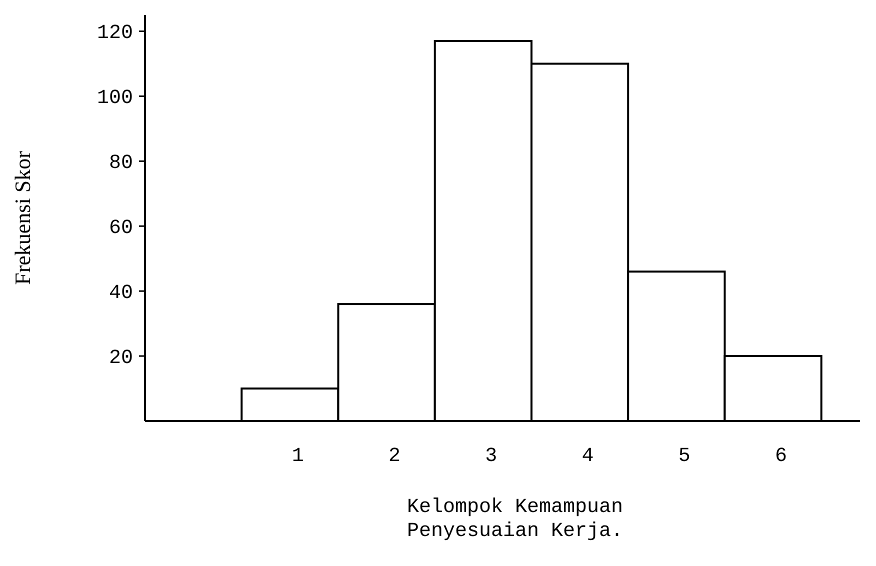 The image size is (876, 566). What do you see at coordinates (491, 456) in the screenshot?
I see `x-tick-label: 3` at bounding box center [491, 456].